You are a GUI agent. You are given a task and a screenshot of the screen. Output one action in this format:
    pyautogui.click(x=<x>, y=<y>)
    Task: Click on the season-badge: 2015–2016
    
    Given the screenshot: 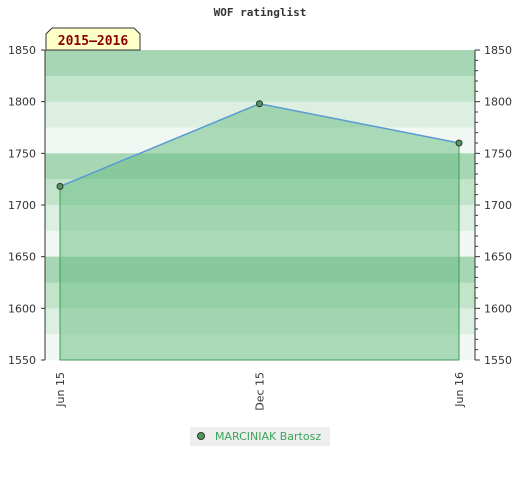 What is the action you would take?
    pyautogui.click(x=93, y=39)
    